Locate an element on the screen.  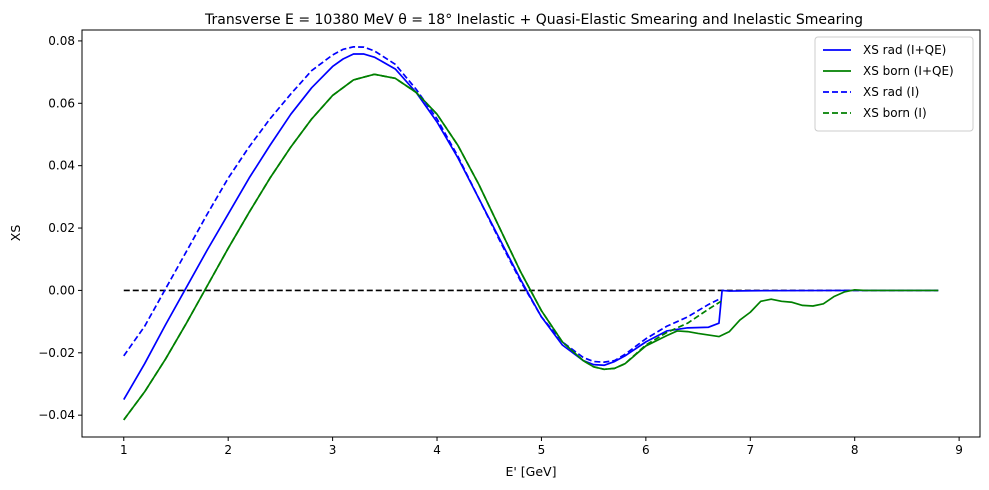
y-tick-label: 0.04 is located at coordinates (61, 166).